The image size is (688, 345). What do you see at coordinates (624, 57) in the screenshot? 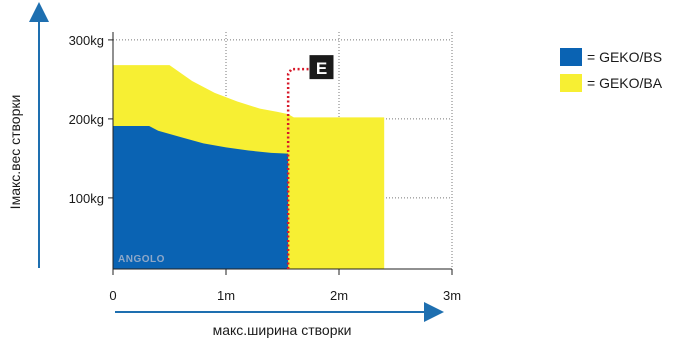
I see `legend-label-0: = GEKO/BS` at bounding box center [624, 57].